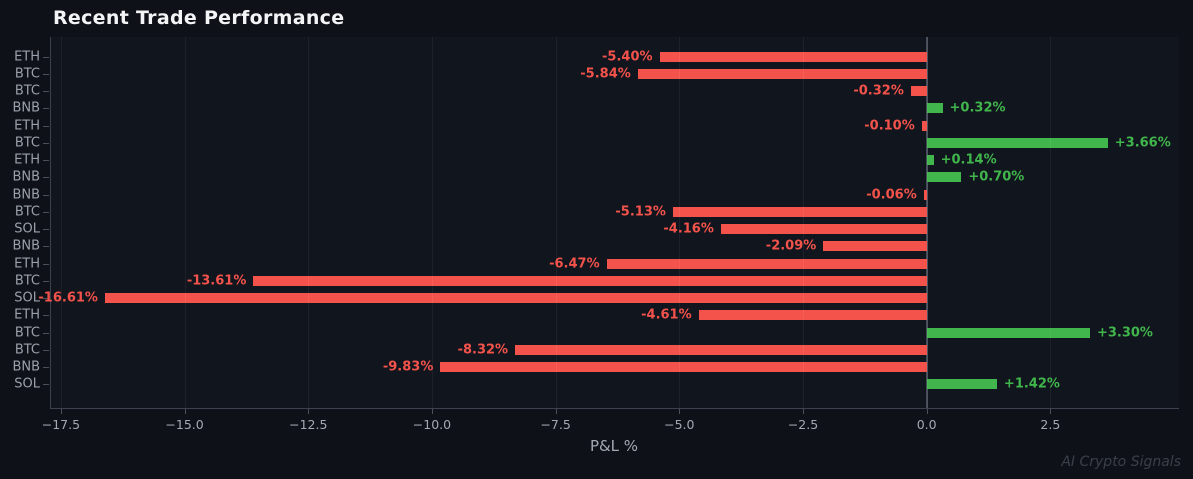 The width and height of the screenshot is (1193, 479). I want to click on trade-row: BTC -13.61%, so click(597, 280).